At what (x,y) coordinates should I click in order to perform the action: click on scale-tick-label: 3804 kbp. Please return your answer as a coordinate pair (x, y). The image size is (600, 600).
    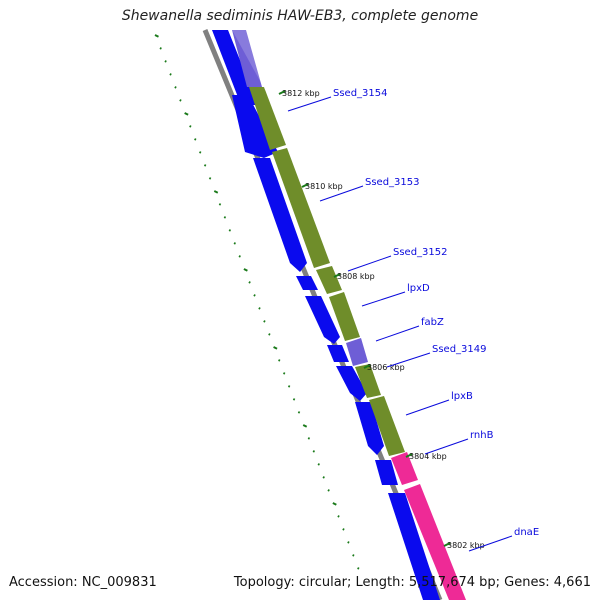
    Looking at the image, I should click on (428, 456).